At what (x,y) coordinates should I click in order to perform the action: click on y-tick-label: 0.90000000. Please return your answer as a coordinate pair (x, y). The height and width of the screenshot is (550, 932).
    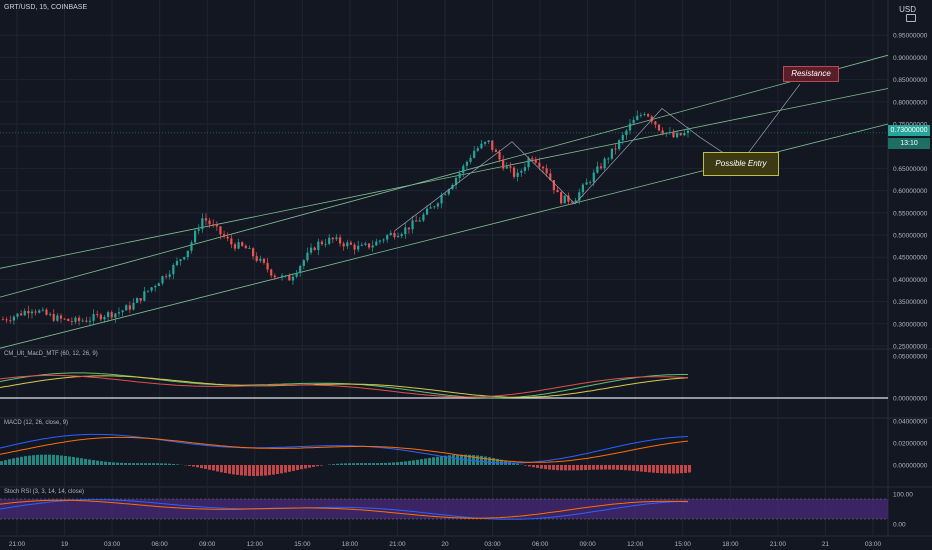
    Looking at the image, I should click on (910, 58).